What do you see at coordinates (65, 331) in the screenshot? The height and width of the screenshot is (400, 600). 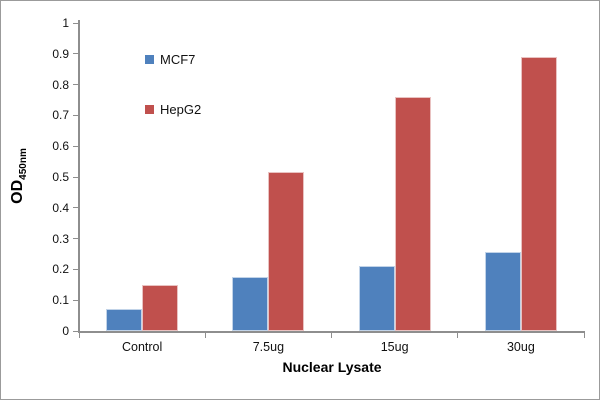 I see `y-tick-label: 0` at bounding box center [65, 331].